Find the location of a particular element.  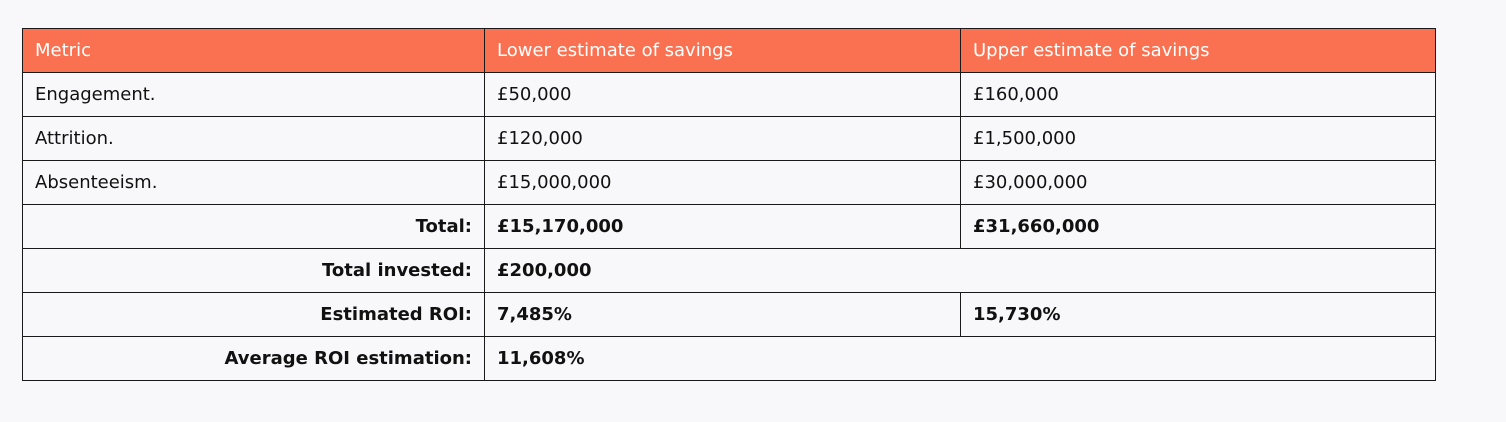

upper-estimate-cell: £1,500,000 is located at coordinates (1198, 138).